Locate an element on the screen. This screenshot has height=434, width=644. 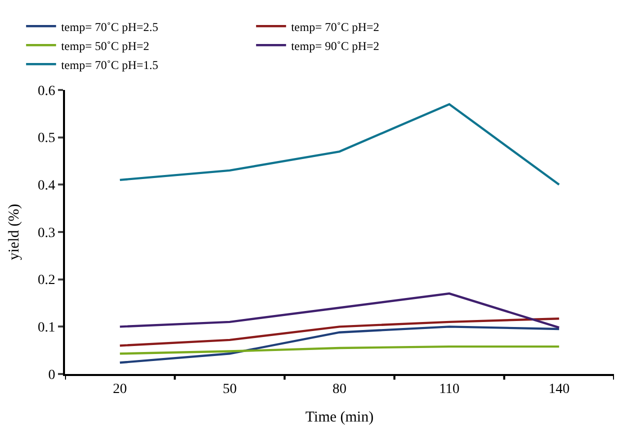
legend-label: temp= 70˚C pH=1.5 is located at coordinates (109, 65).